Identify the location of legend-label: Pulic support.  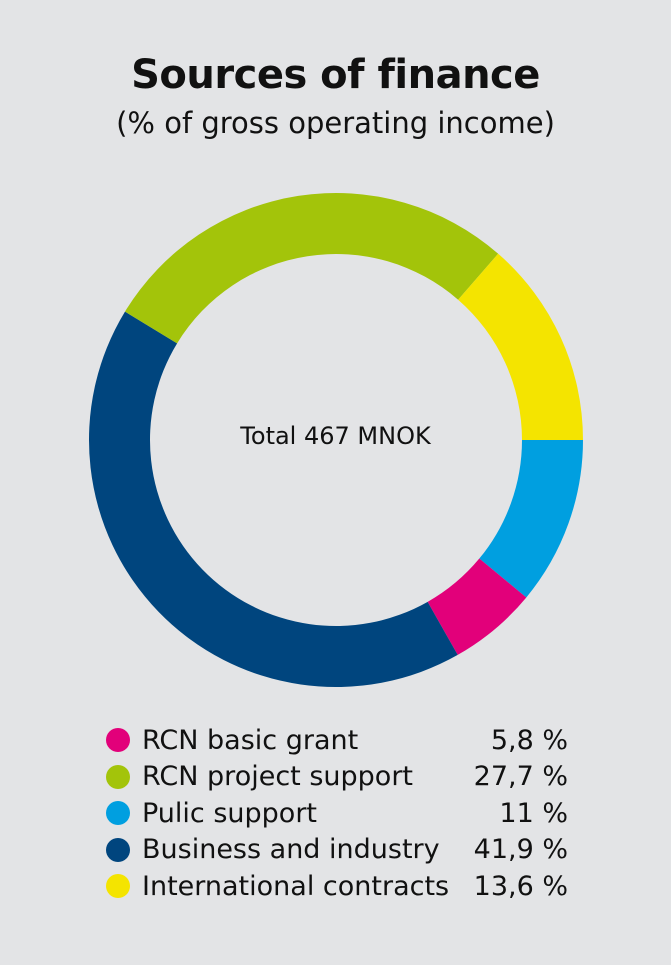
(230, 813).